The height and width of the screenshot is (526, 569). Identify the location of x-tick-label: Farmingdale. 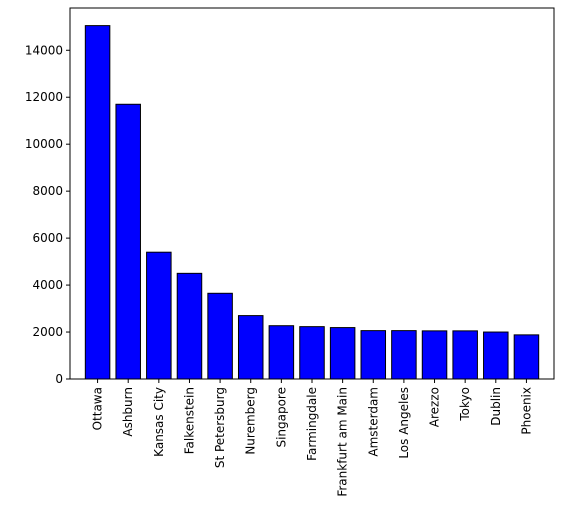
(312, 424).